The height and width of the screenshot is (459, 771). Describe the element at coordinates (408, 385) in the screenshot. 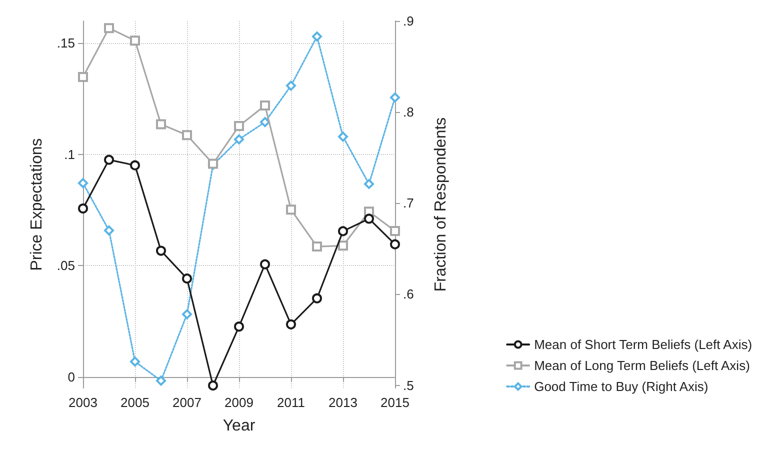

I see `y2-tick-label: .5` at that location.